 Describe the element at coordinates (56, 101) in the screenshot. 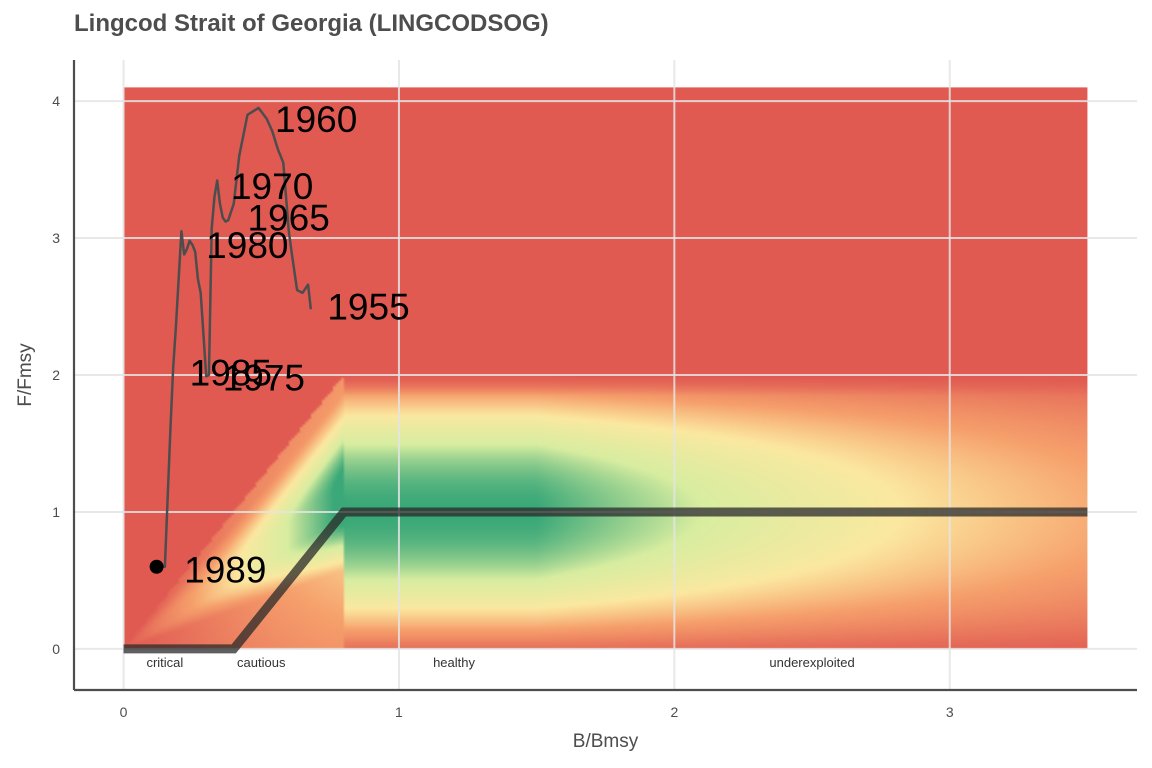

I see `y-tick-label: 4` at that location.